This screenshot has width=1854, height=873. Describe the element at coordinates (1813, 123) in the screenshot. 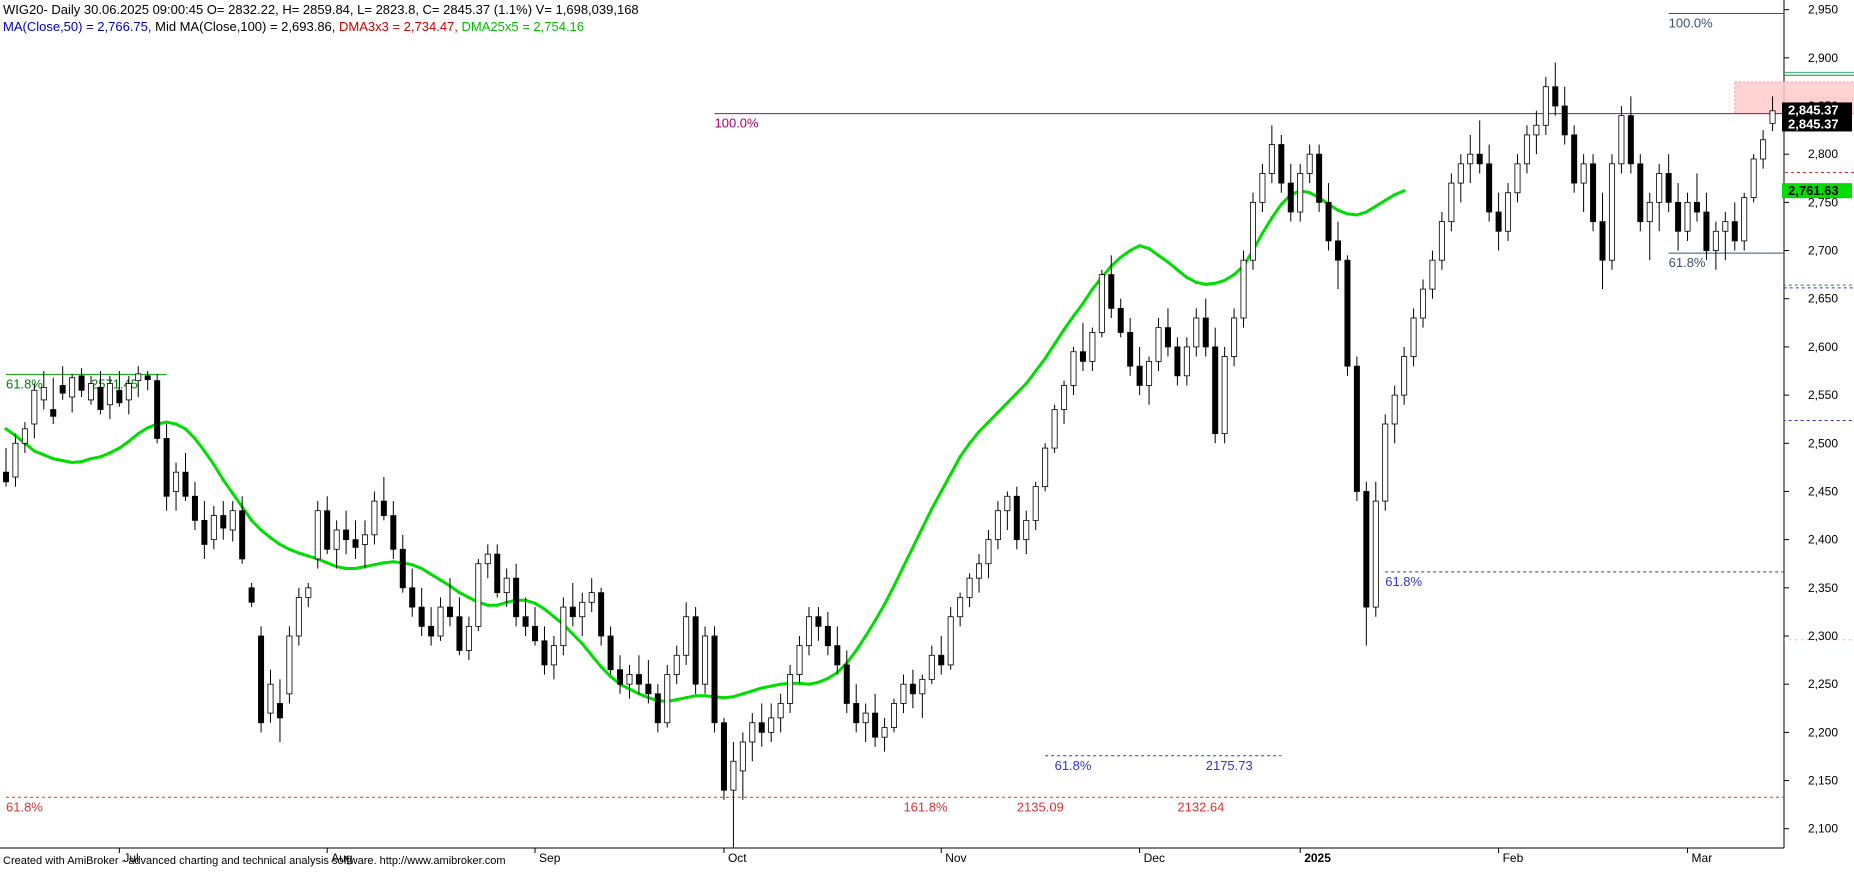

I see `price-badge-text: 2,845.37` at that location.